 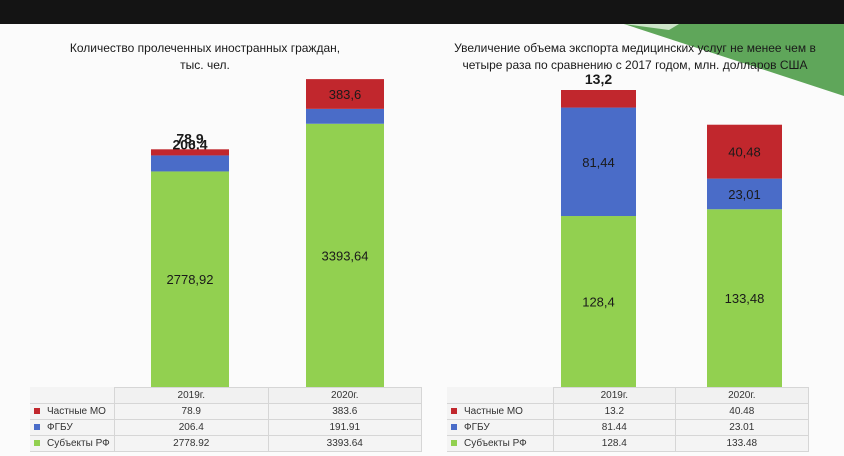 I want to click on top-black-bar, so click(x=422, y=12).